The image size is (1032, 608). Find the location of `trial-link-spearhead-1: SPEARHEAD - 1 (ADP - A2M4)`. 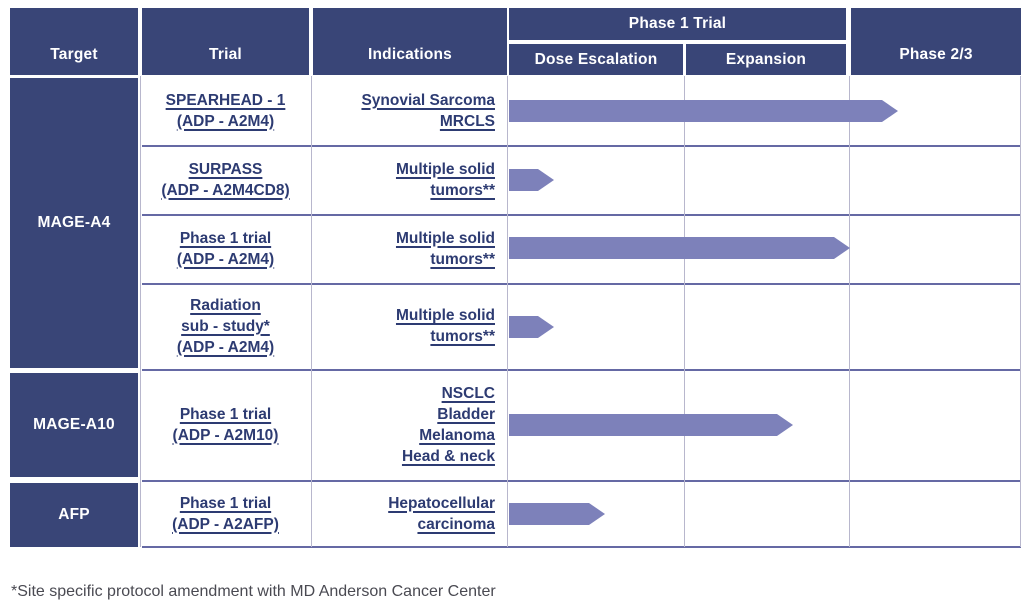

trial-link-spearhead-1: SPEARHEAD - 1 (ADP - A2M4) is located at coordinates (225, 110).